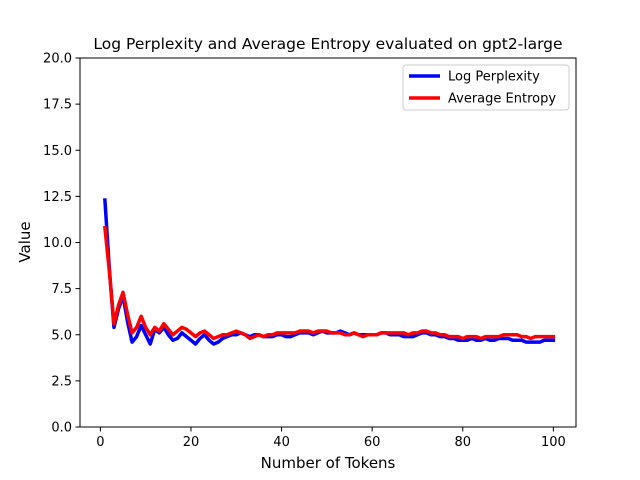 The width and height of the screenshot is (640, 480). Describe the element at coordinates (191, 442) in the screenshot. I see `x-tick-label: 20` at that location.